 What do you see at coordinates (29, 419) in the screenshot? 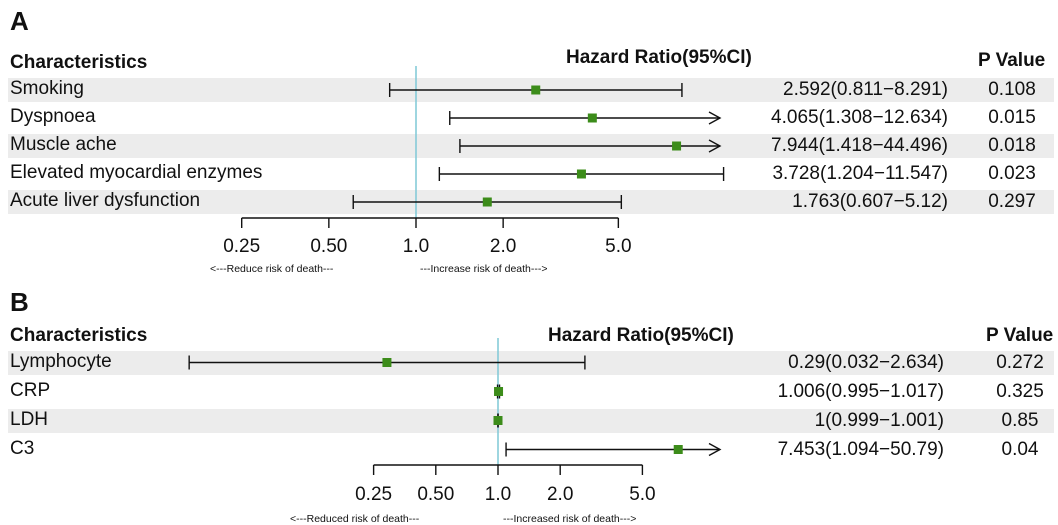
I see `row-label: LDH` at bounding box center [29, 419].